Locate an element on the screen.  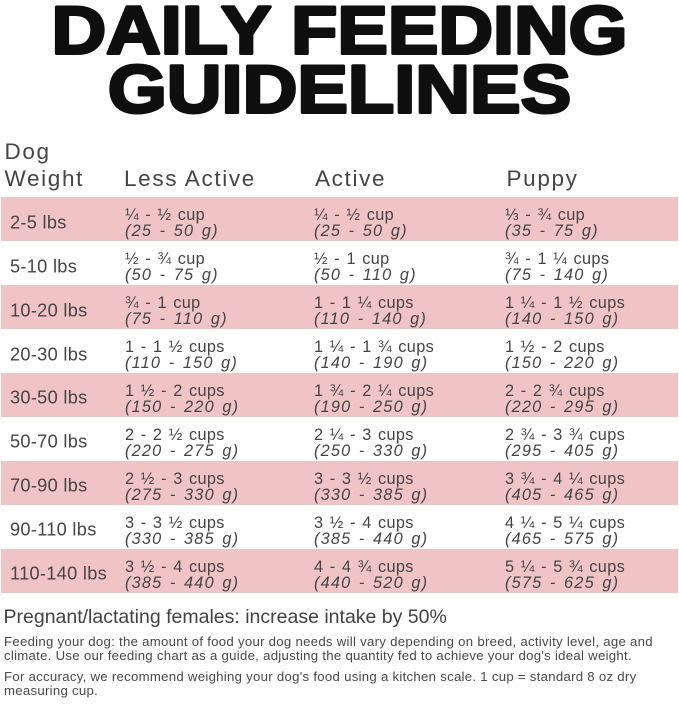
svg-text: DAILY FEEDING is located at coordinates (339, 34).